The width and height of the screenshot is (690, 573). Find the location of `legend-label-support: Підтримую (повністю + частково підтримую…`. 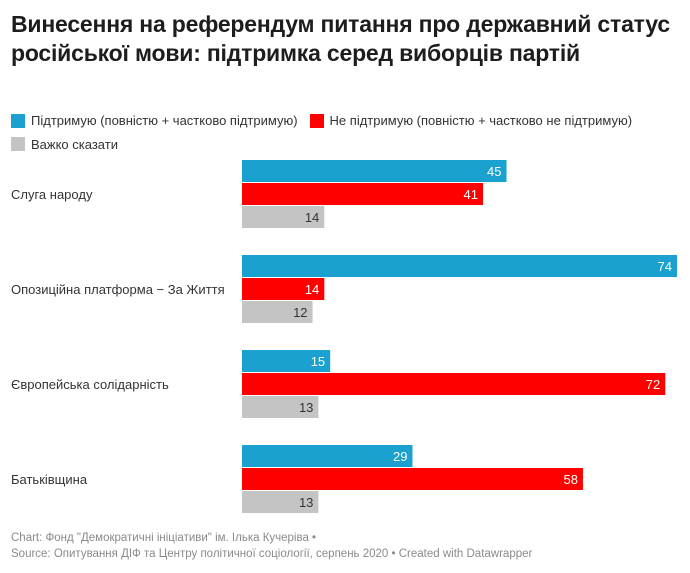

legend-label-support: Підтримую (повністю + частково підтримую… is located at coordinates (164, 120).